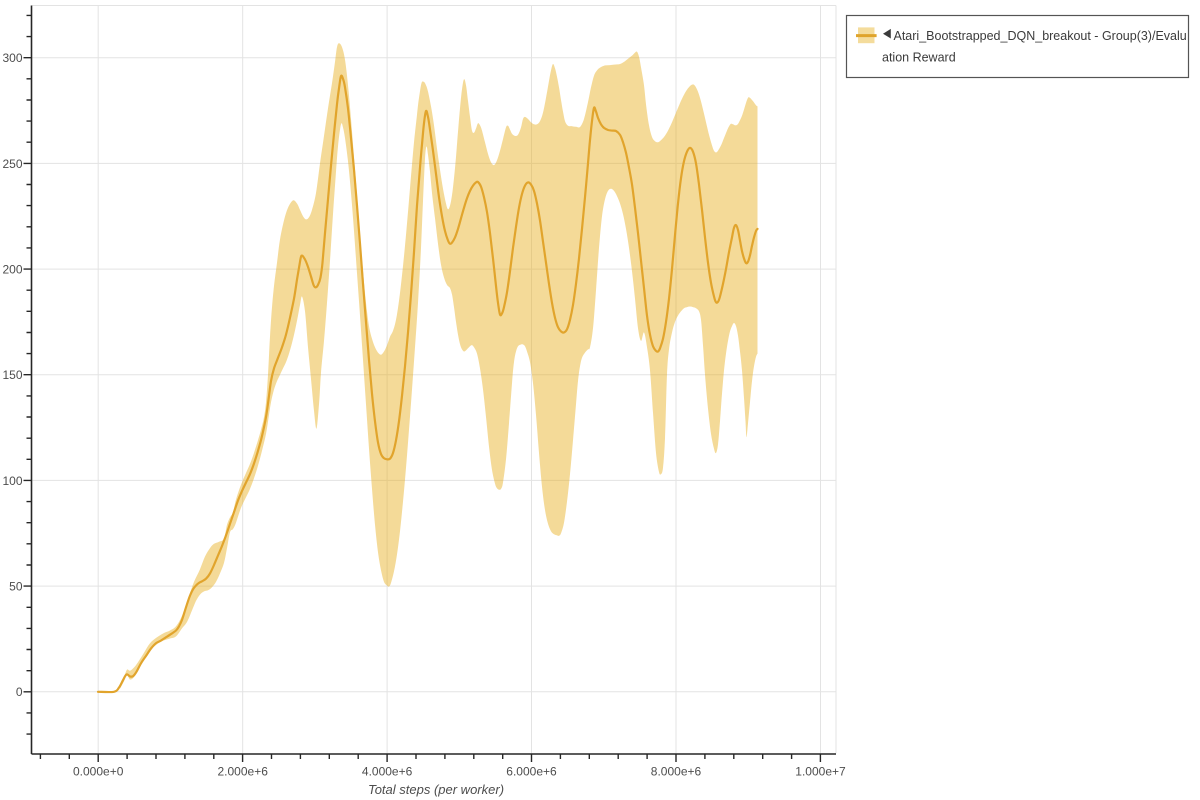 The height and width of the screenshot is (800, 1200). I want to click on svg-text: 2.000e+6, so click(243, 772).